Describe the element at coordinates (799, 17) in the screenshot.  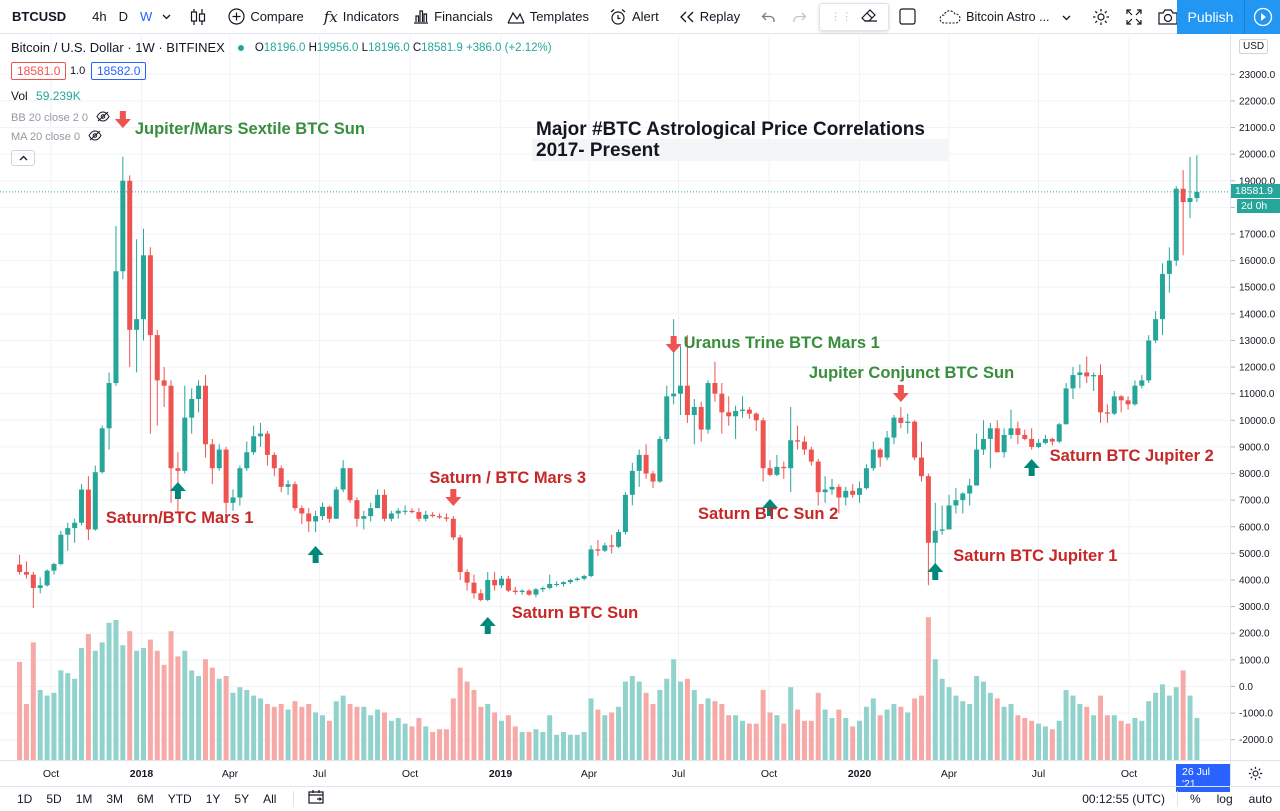
I see `redo-icon` at that location.